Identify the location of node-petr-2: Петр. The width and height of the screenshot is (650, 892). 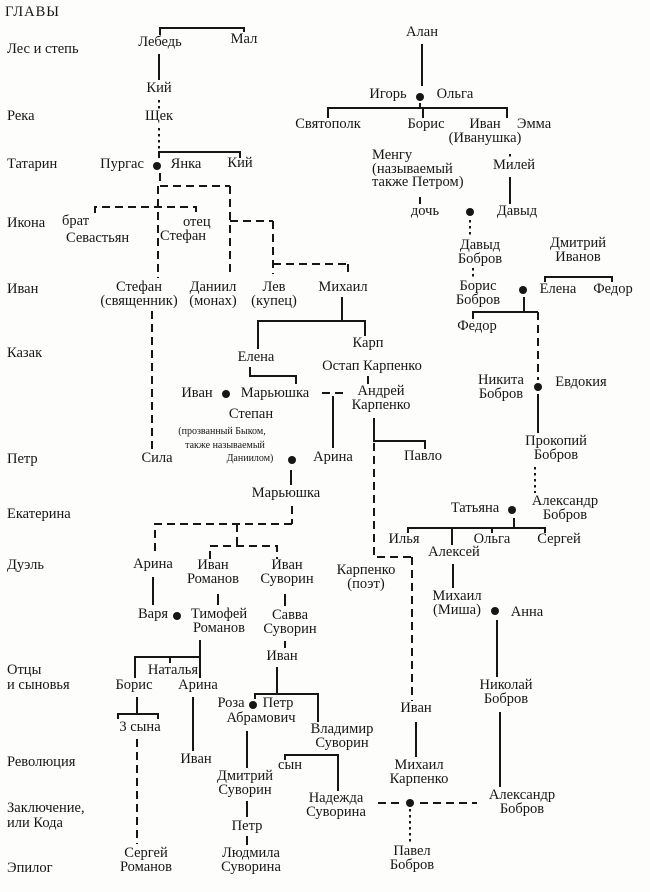
(247, 826).